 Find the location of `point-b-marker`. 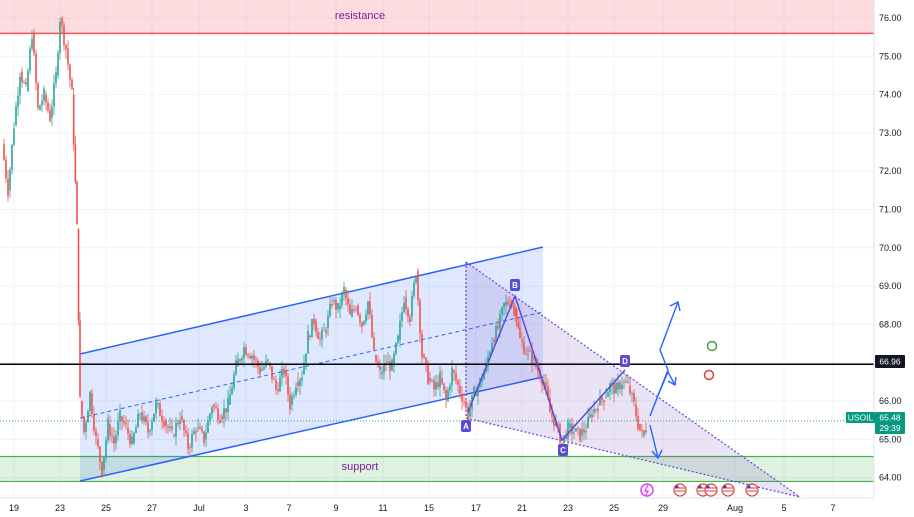

point-b-marker is located at coordinates (515, 285).